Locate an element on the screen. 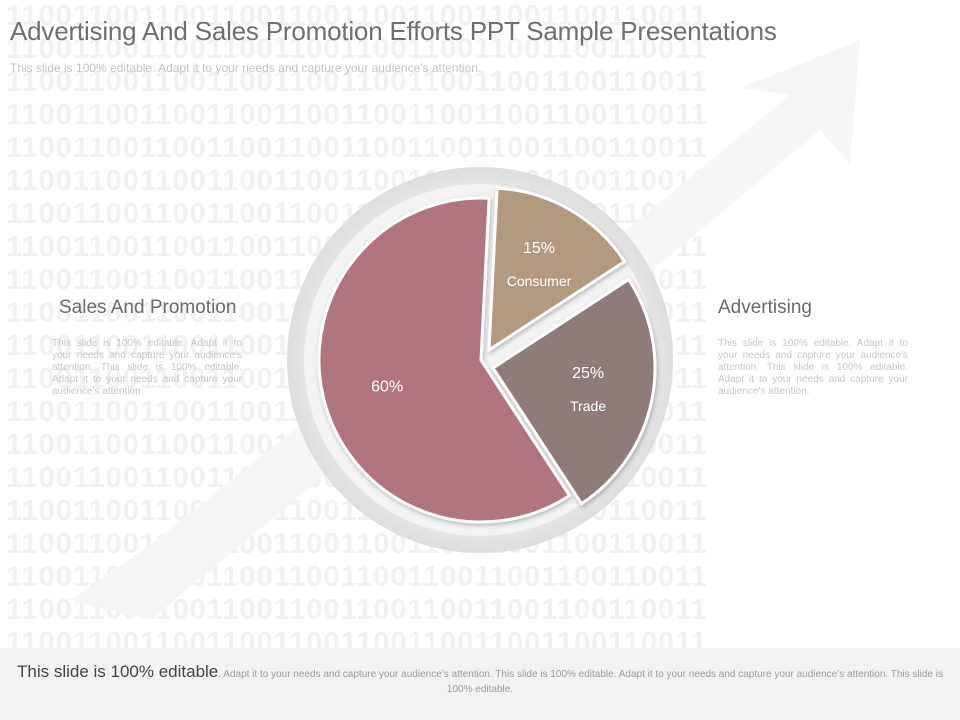 The image size is (960, 720). pie-value-label: 15% is located at coordinates (539, 248).